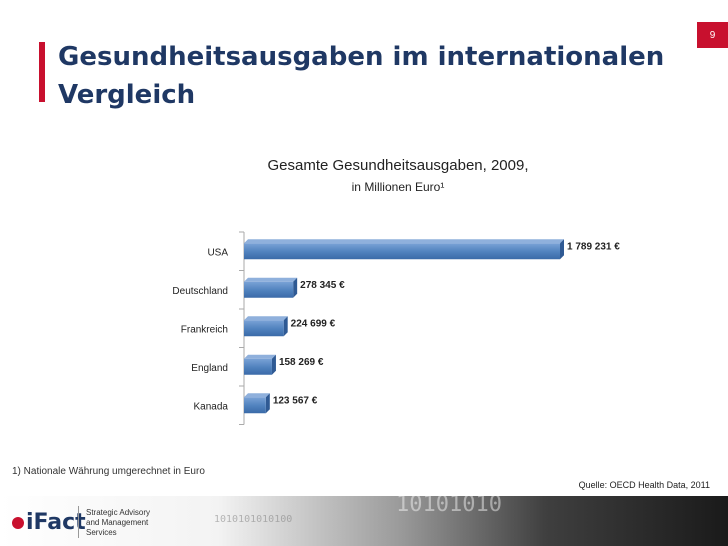 This screenshot has height=546, width=728. Describe the element at coordinates (101, 532) in the screenshot. I see `tagline-line-3: Services` at that location.